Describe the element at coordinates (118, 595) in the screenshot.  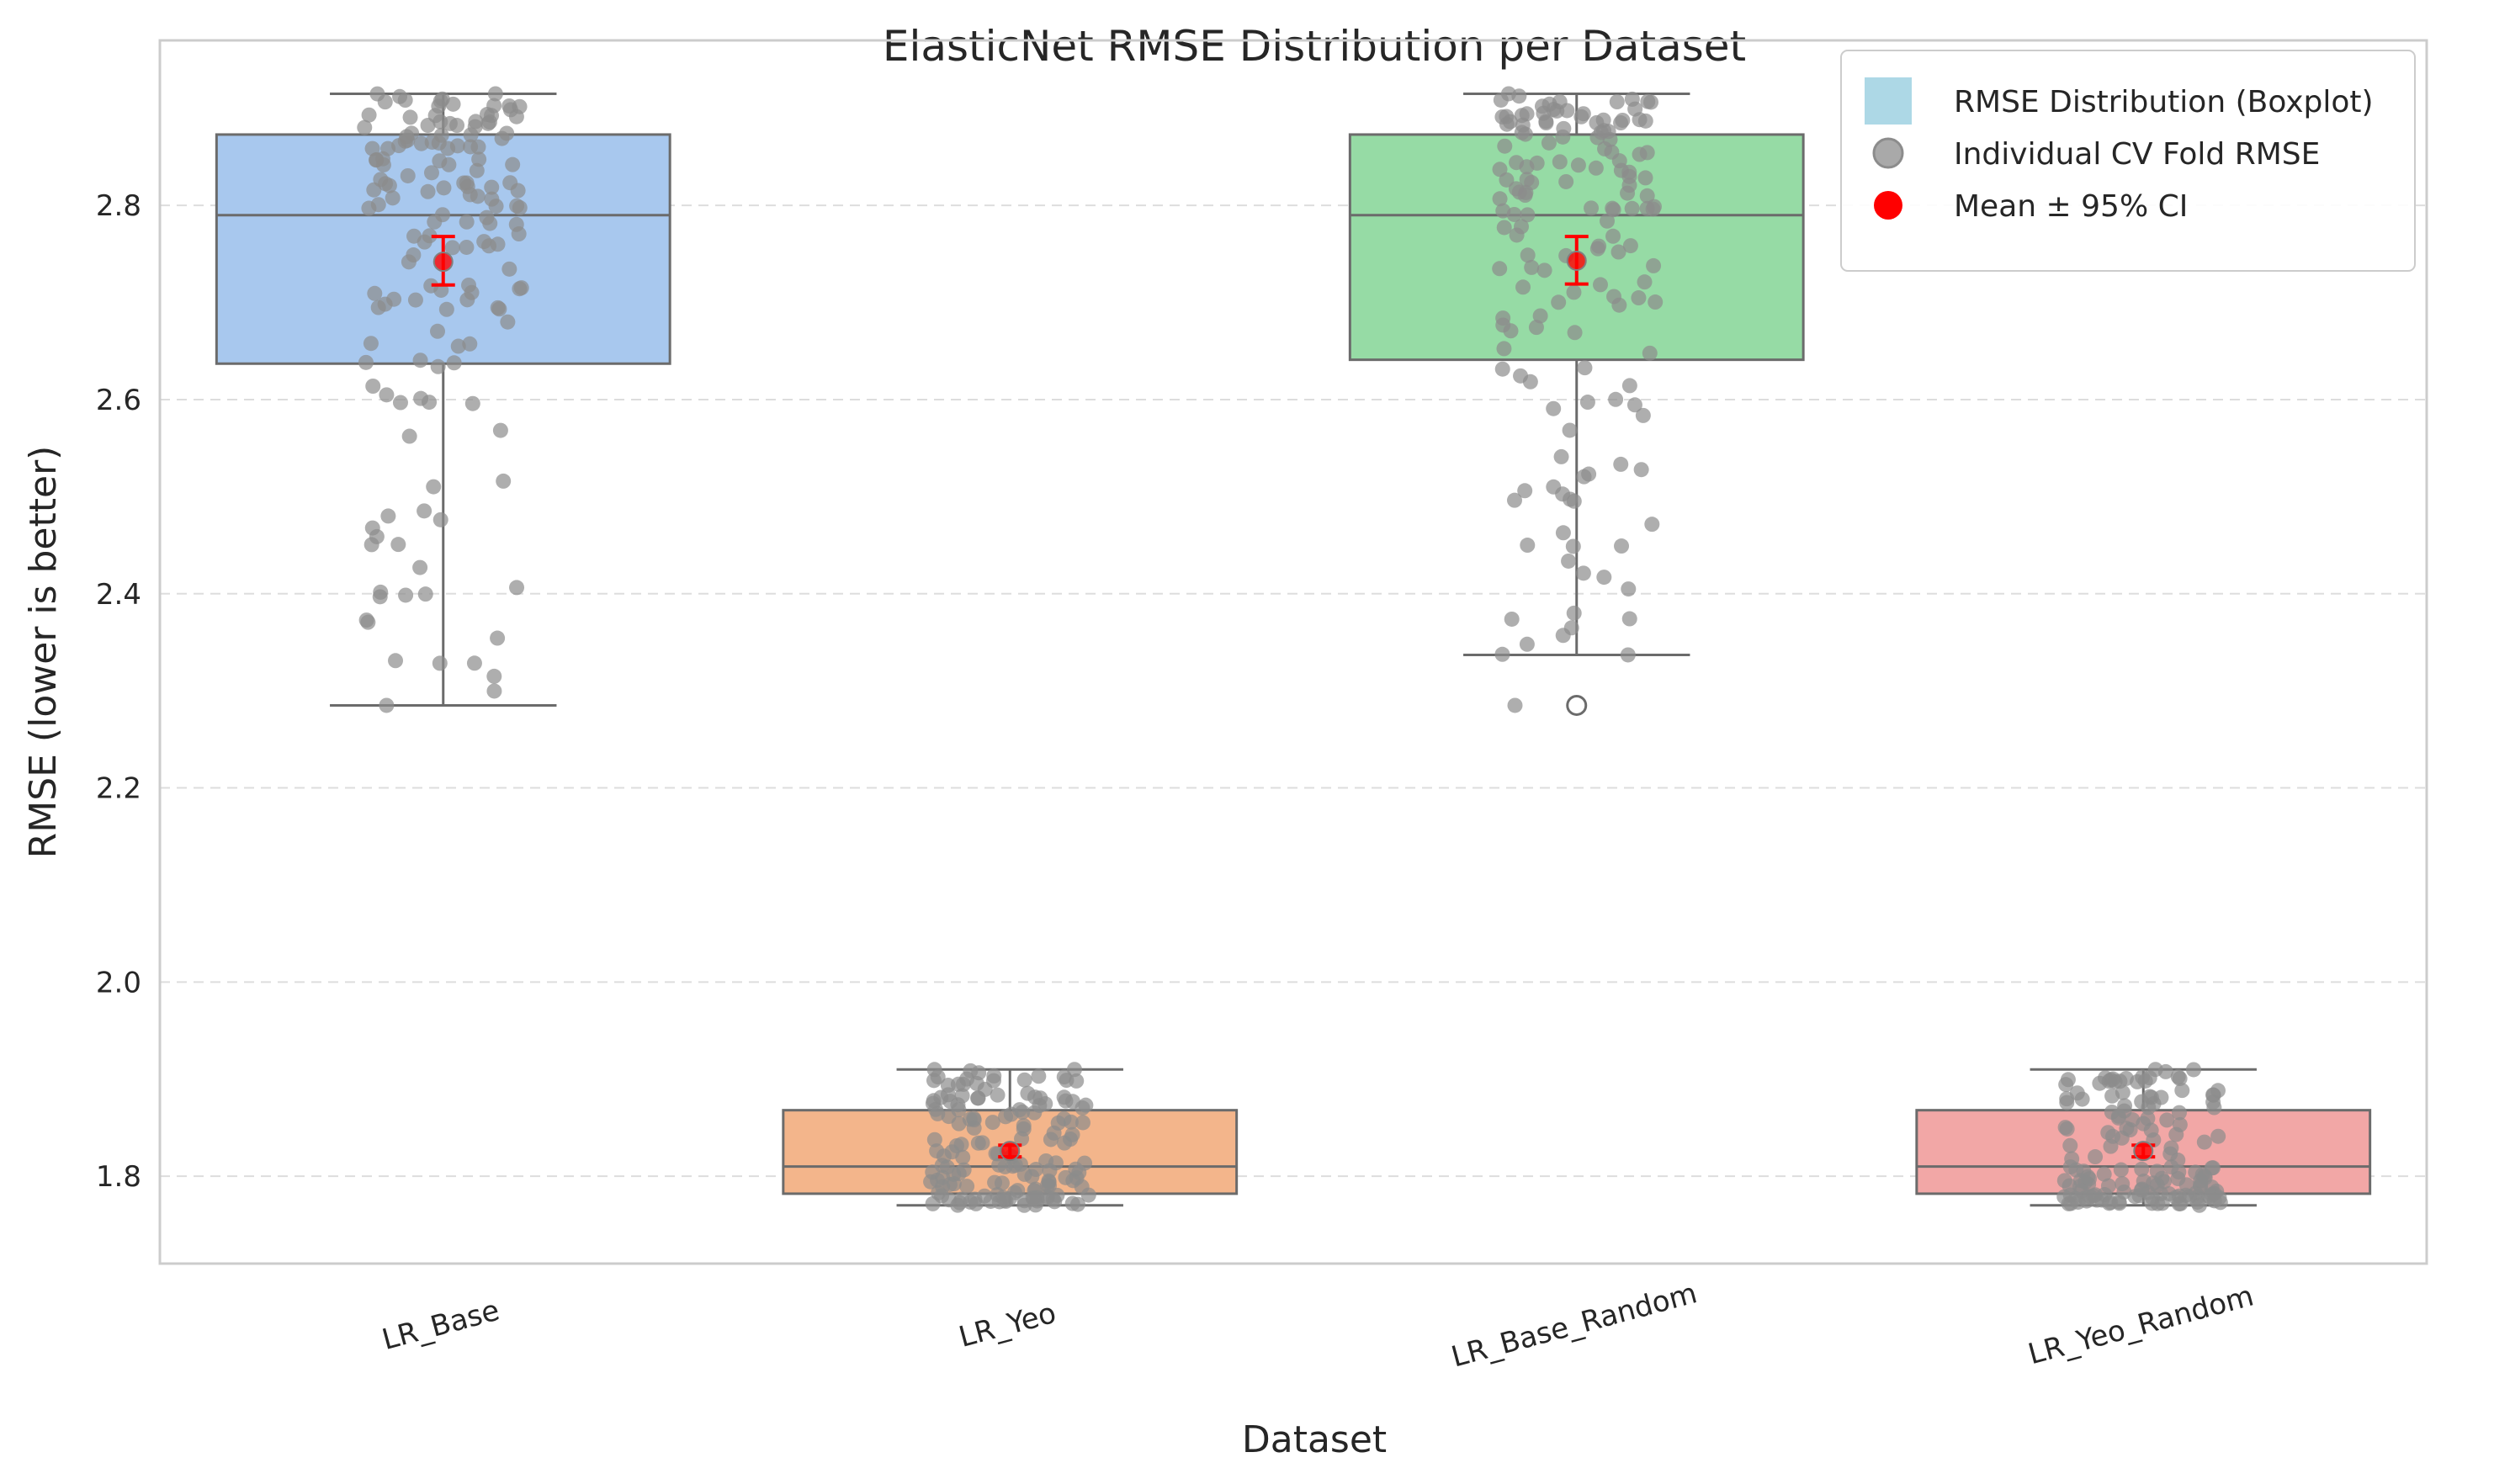
I see `y-tick-label: 2.4` at that location.